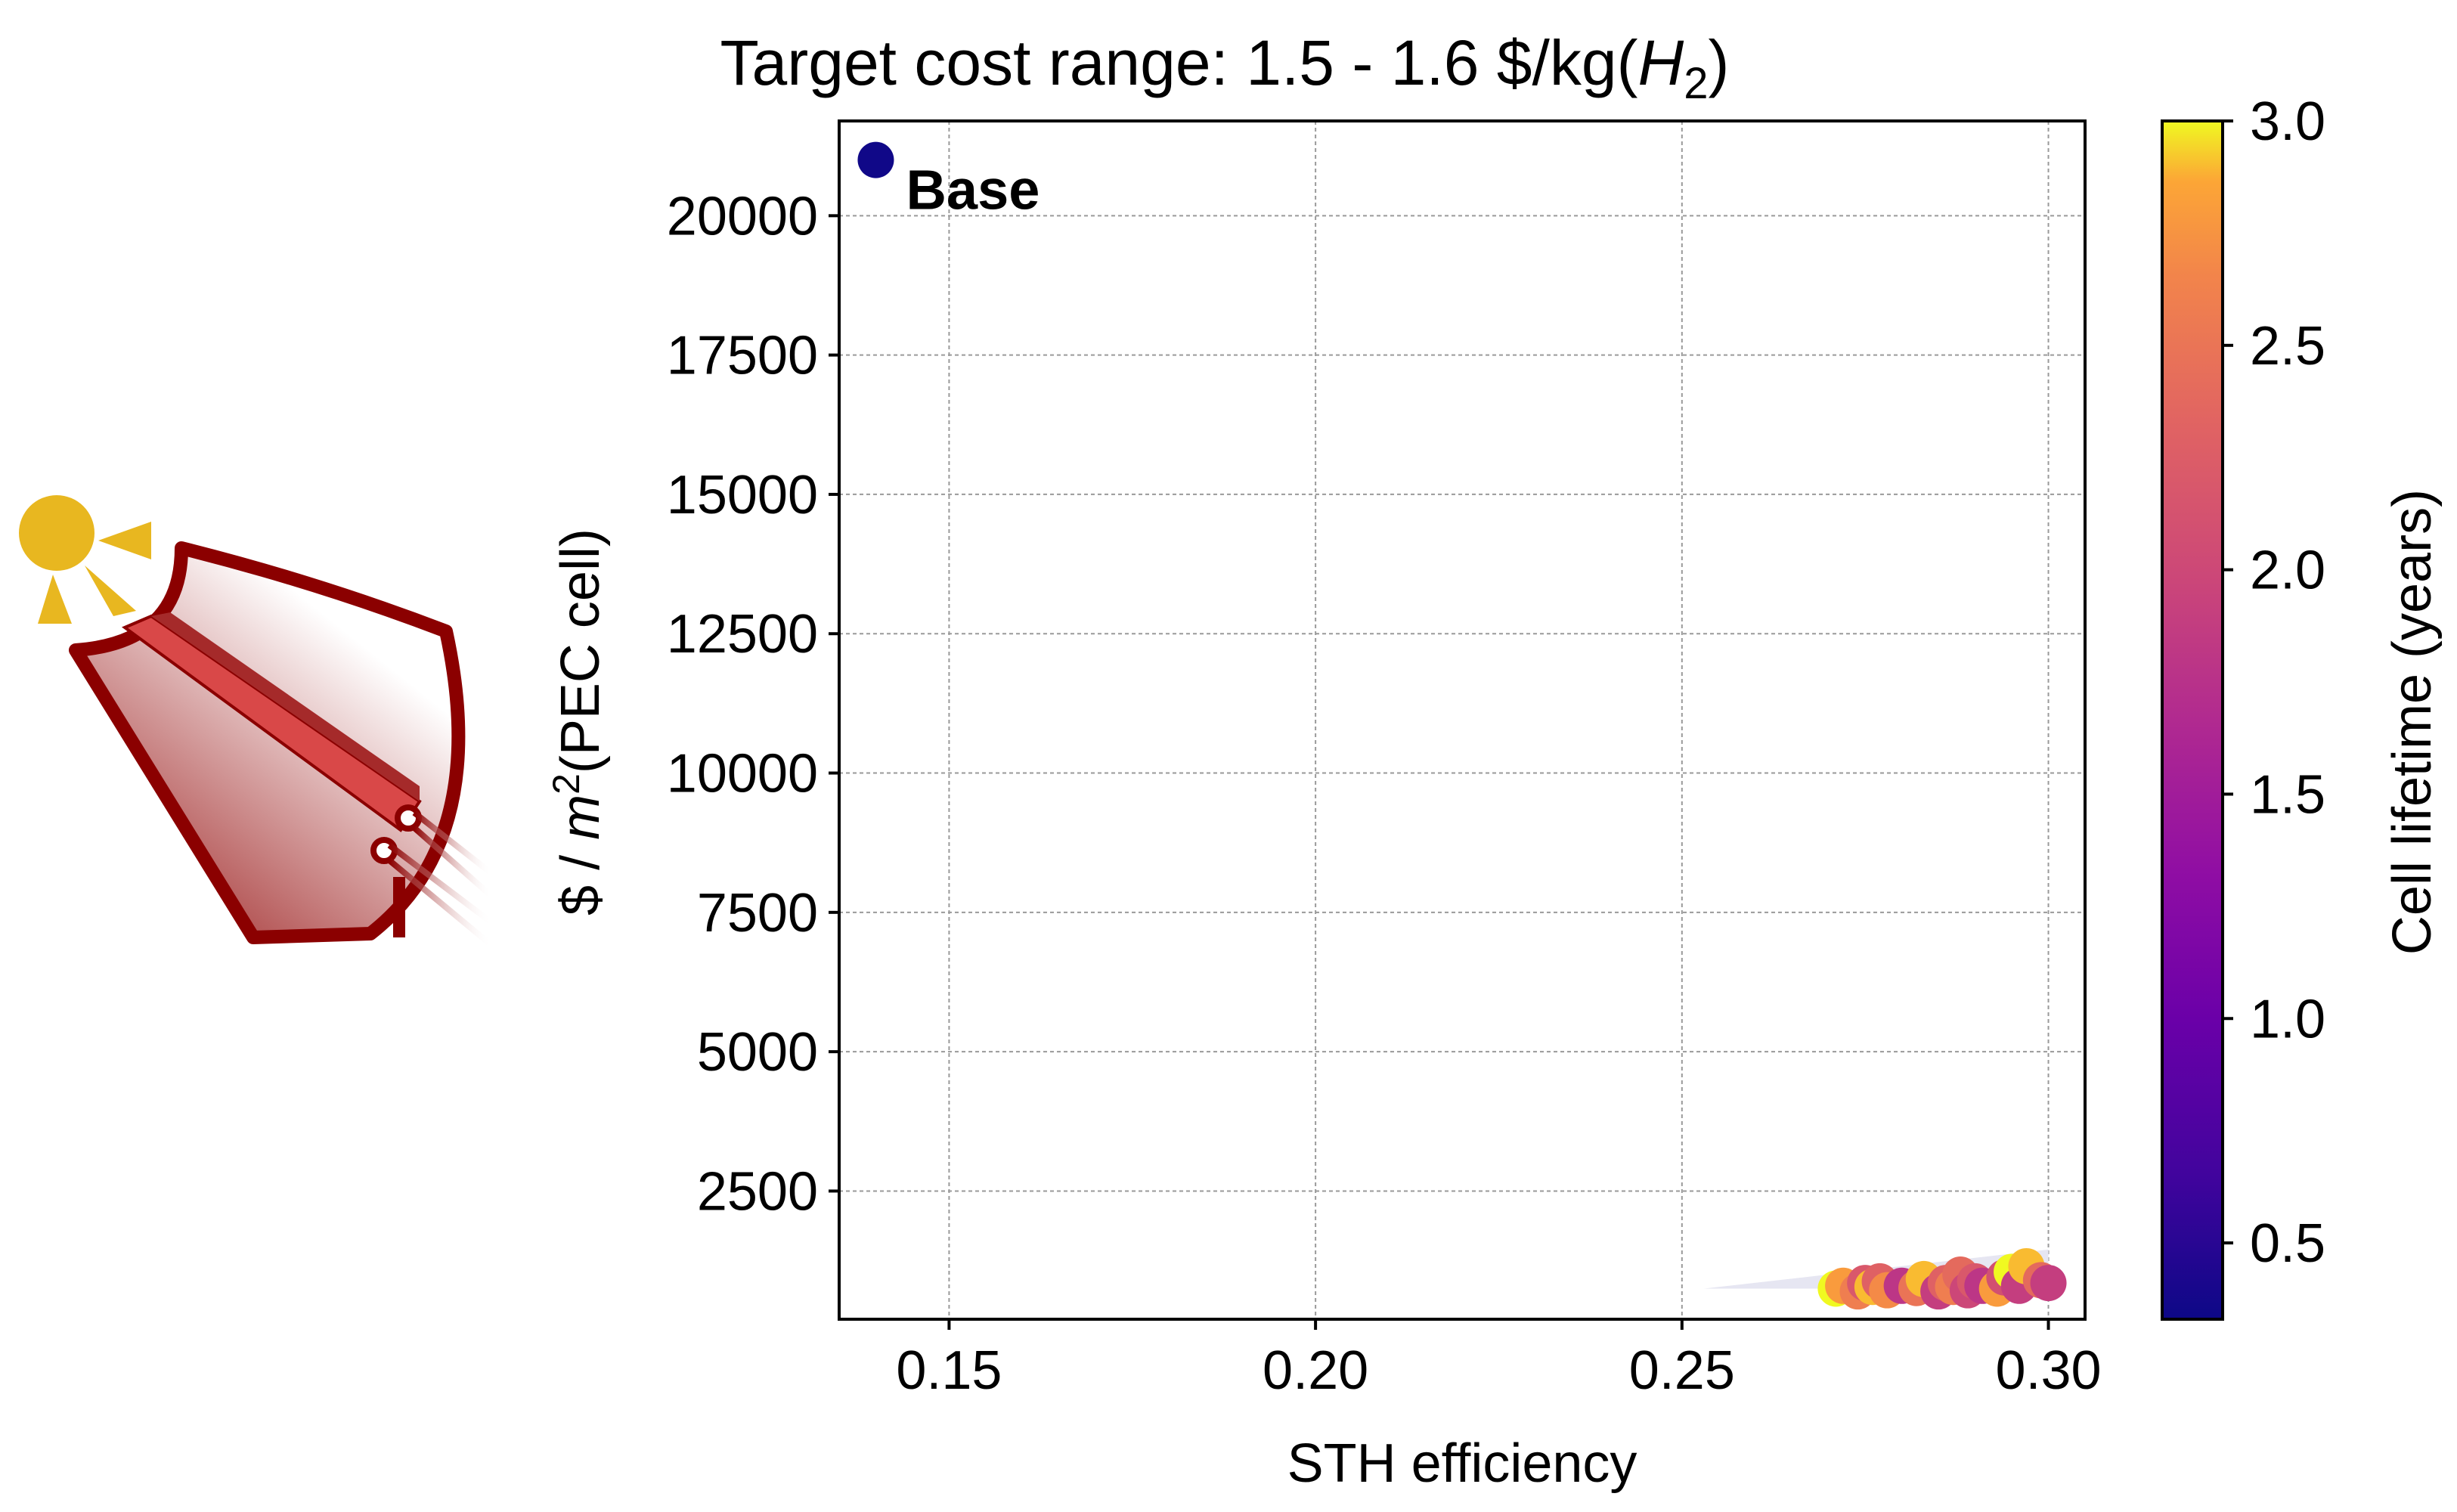 Image resolution: width=2457 pixels, height=1512 pixels. What do you see at coordinates (2192, 720) in the screenshot?
I see `colorbar-gradient` at bounding box center [2192, 720].